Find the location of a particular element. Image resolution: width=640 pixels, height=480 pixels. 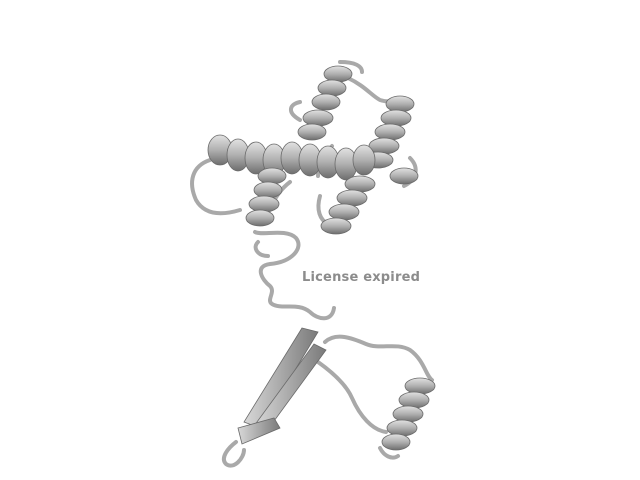

license-watermark: License expired is located at coordinates (361, 277).